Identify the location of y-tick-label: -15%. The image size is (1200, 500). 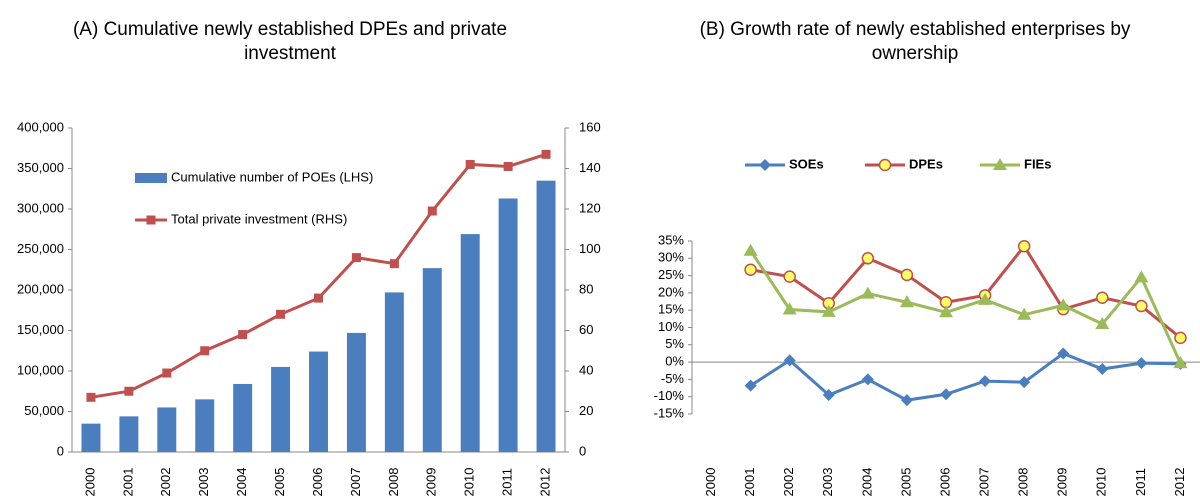
(669, 412).